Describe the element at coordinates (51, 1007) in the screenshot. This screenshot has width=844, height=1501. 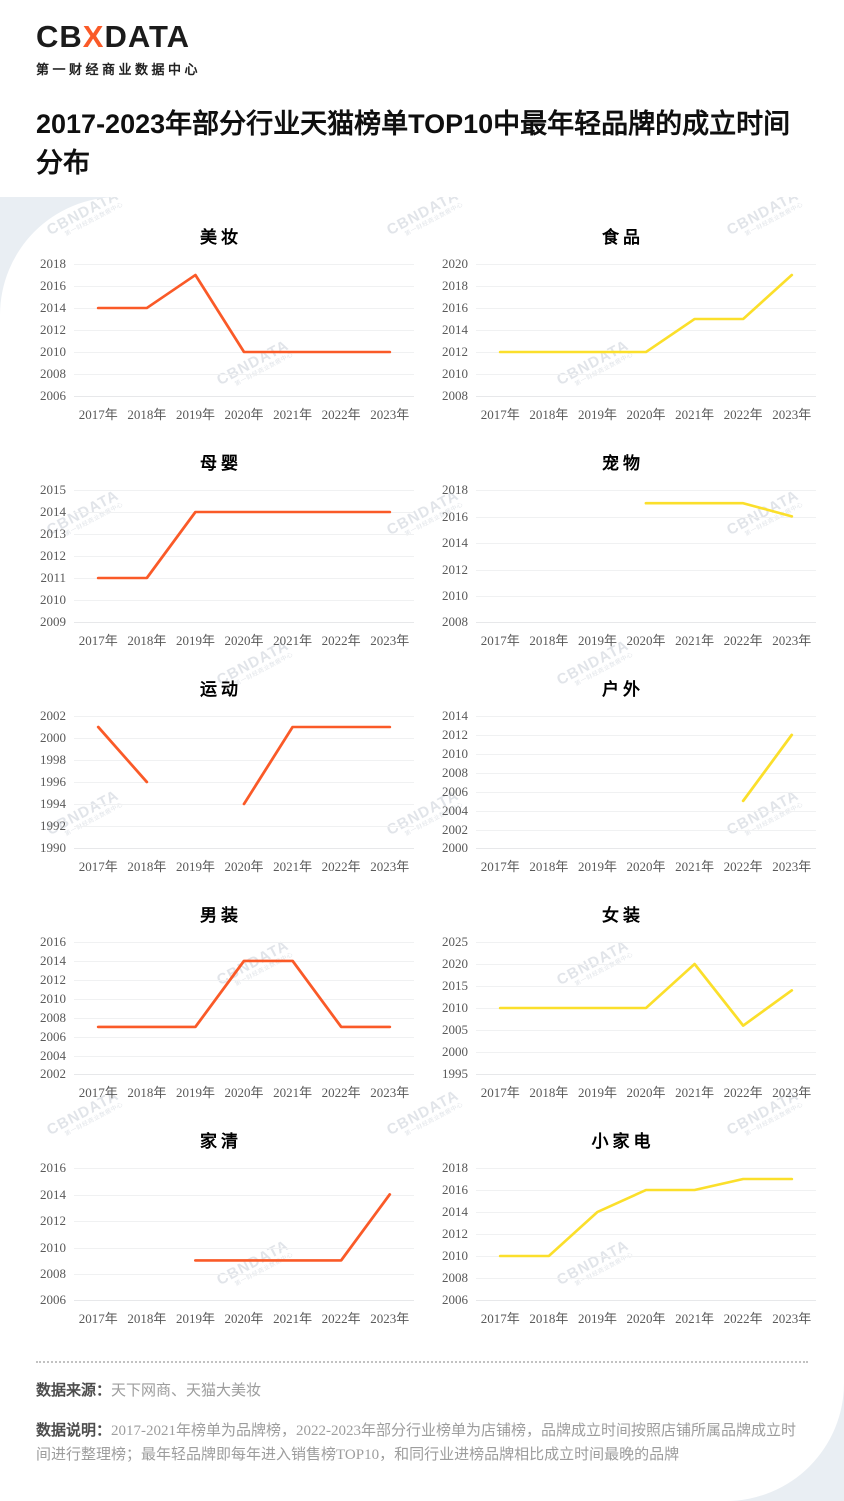
I see `y-axis: 2002 2004 2006 2008 2010 2012 2014 2016` at that location.